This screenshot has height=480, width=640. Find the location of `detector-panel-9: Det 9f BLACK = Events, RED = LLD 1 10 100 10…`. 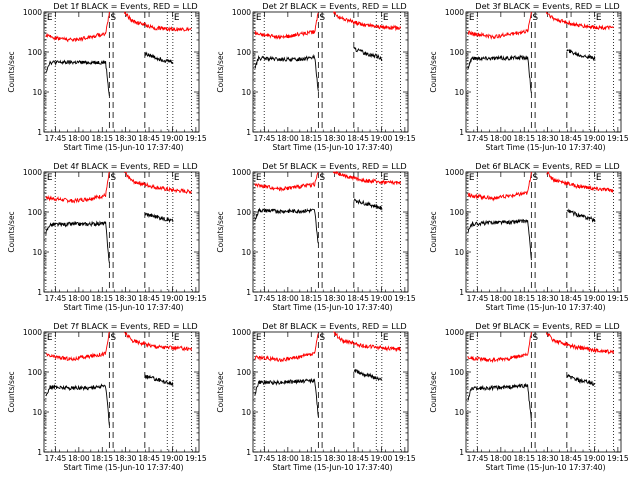

detector-panel-9: Det 9f BLACK = Events, RED = LLD 1 10 100 10… is located at coordinates (529, 396).